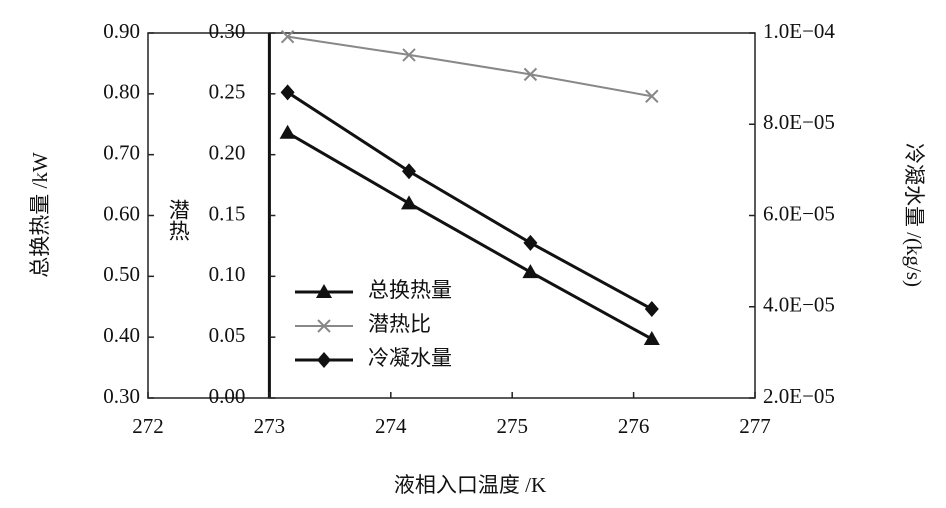 The width and height of the screenshot is (946, 508). What do you see at coordinates (469, 66) in the screenshot?
I see `series-line` at bounding box center [469, 66].